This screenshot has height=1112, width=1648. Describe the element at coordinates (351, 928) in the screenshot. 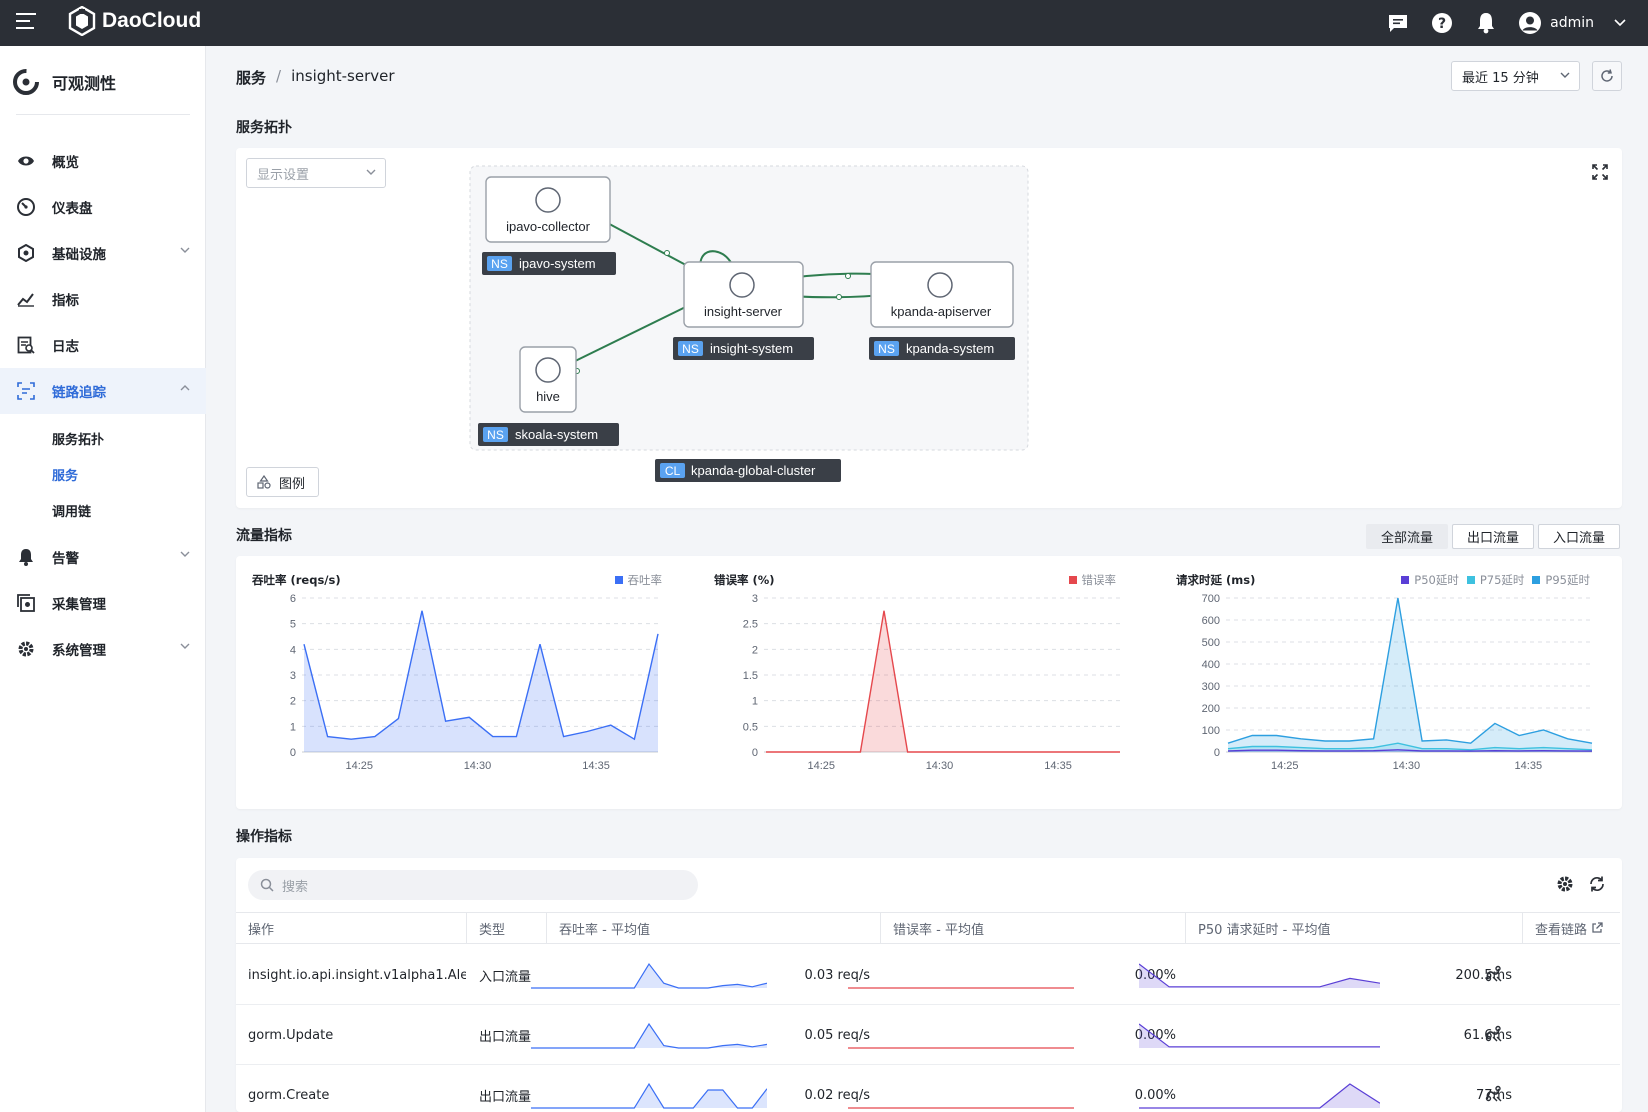

I see `column-header-operation: 操作` at that location.